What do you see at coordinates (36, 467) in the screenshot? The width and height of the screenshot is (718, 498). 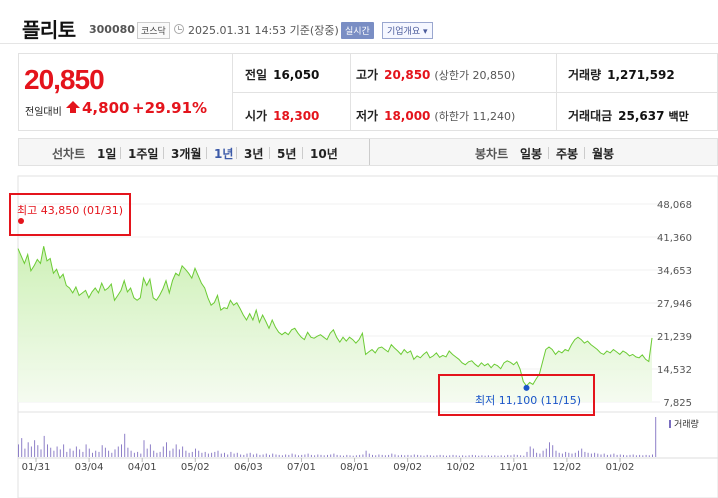 I see `x-tick-label: 01/31` at bounding box center [36, 467].